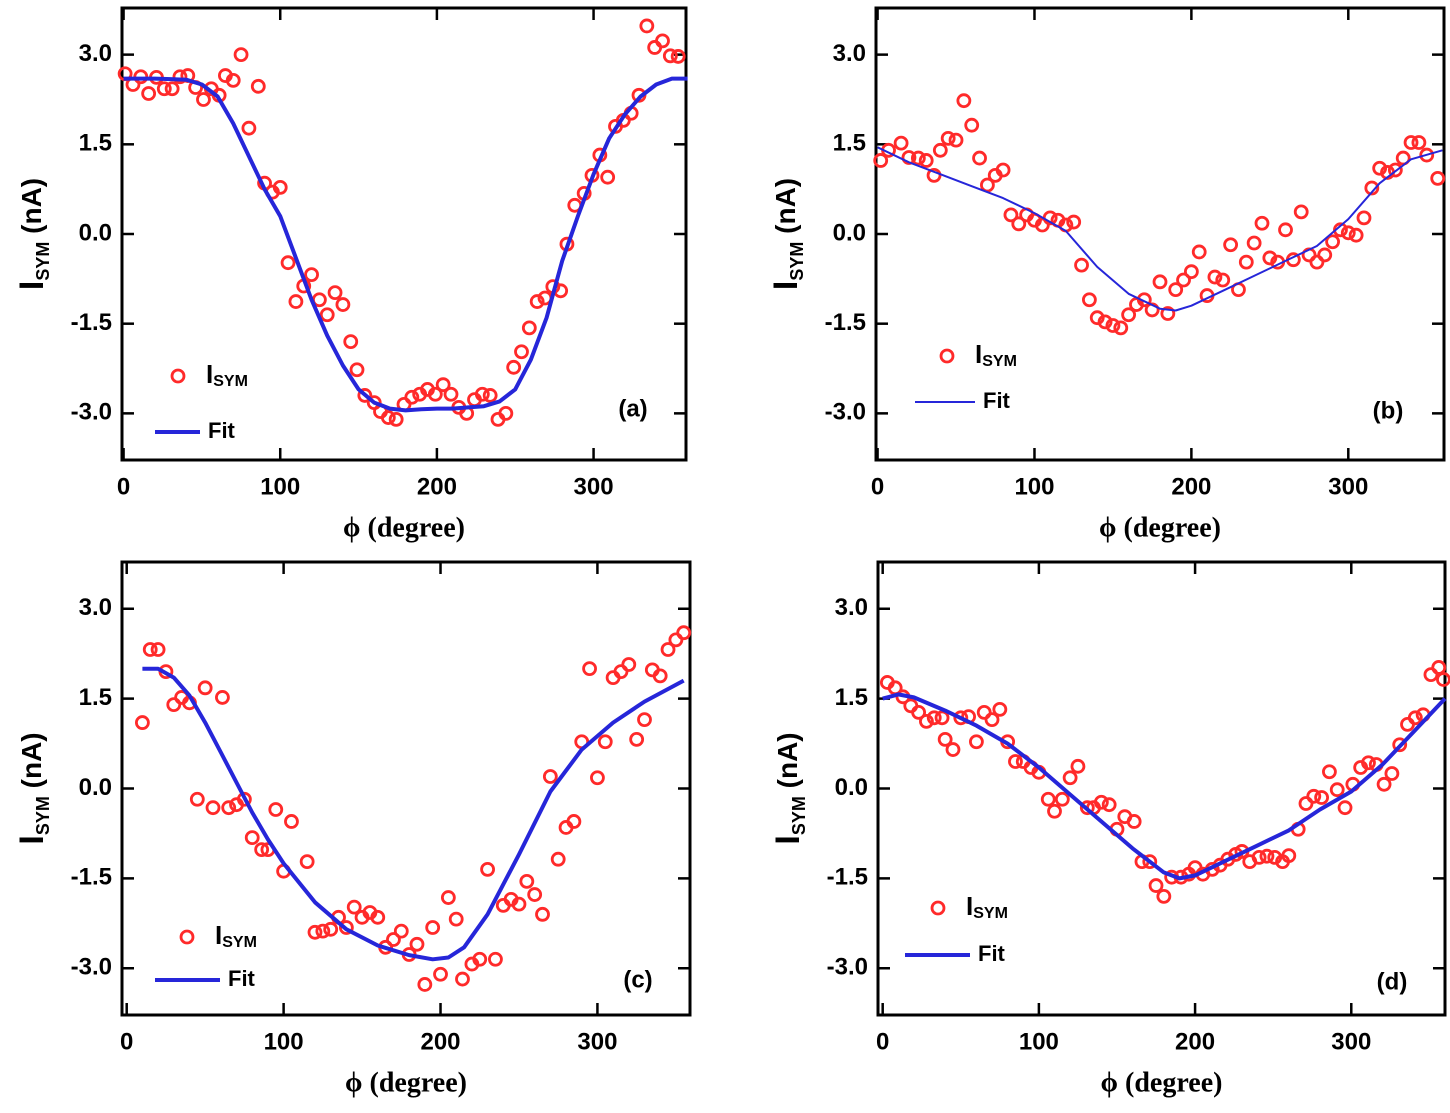  Describe the element at coordinates (95, 697) in the screenshot. I see `y-tick-label: 1.5` at that location.